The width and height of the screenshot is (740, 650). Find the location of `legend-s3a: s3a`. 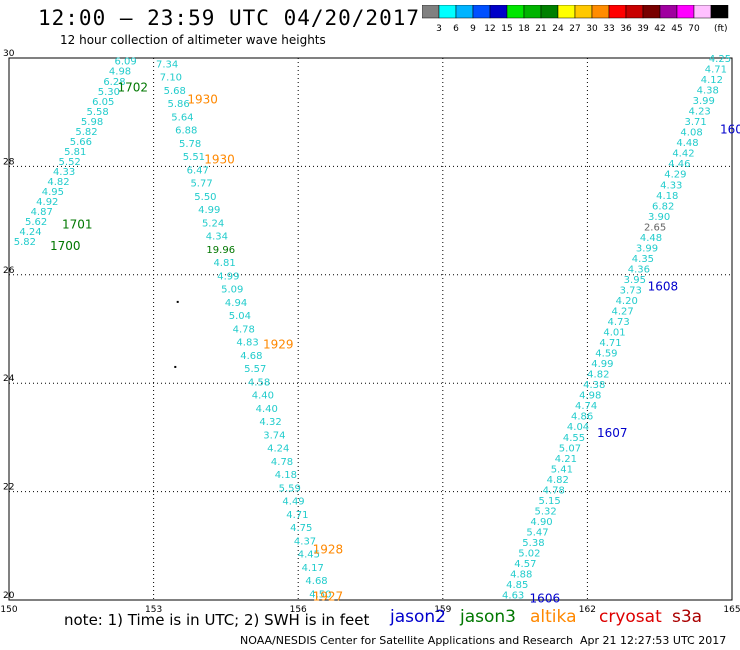

legend-s3a: s3a is located at coordinates (687, 617).